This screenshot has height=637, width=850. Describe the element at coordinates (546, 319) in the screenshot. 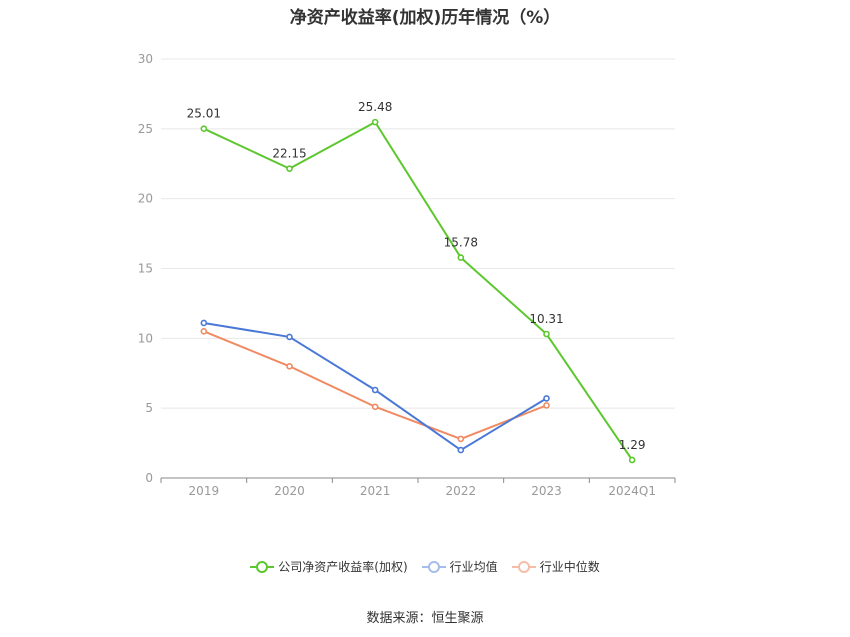

I see `data-label-2023: 10.31` at that location.